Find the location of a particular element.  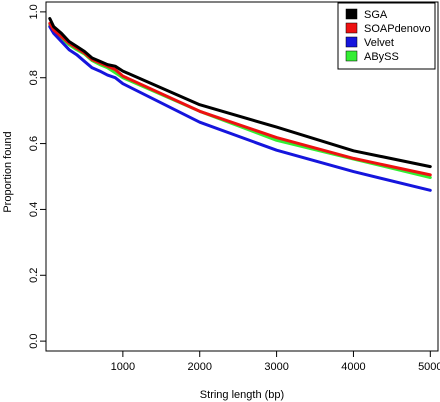

x-axis: 1000 2000 3000 4000 5000 is located at coordinates (275, 362).